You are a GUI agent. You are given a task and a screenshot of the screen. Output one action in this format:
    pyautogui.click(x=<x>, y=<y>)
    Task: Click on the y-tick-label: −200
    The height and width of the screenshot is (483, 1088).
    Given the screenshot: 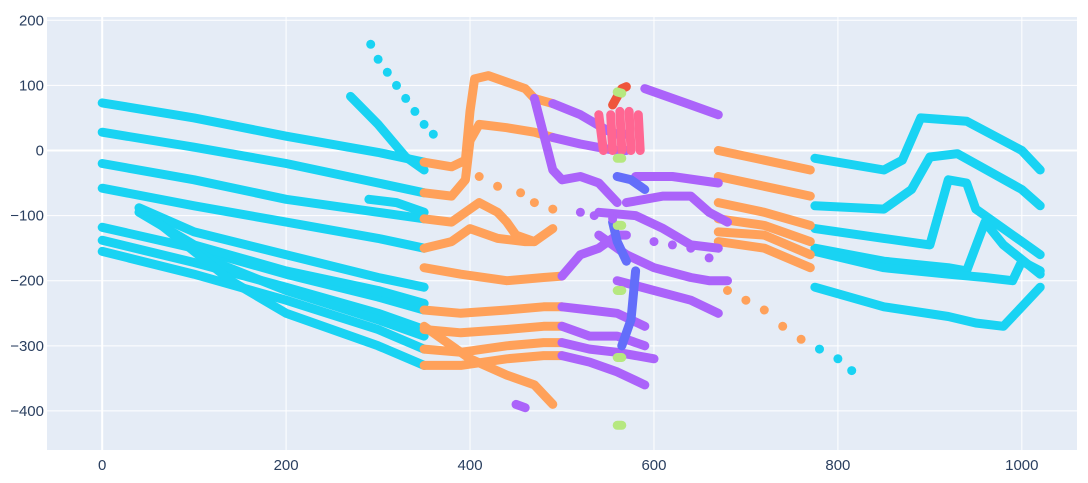 What is the action you would take?
    pyautogui.click(x=27, y=281)
    